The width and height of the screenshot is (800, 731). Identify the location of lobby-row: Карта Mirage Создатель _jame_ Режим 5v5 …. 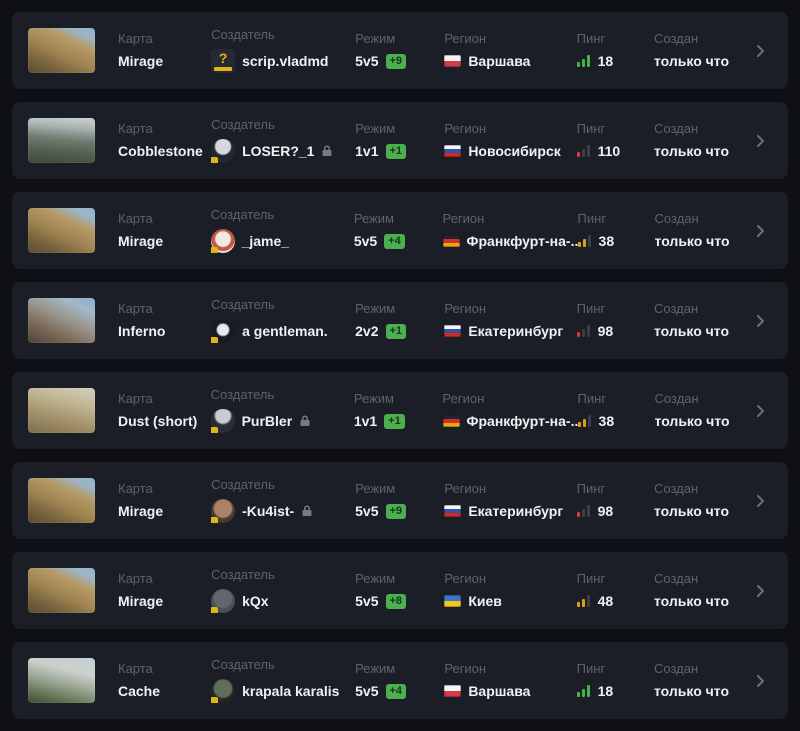
(400, 230).